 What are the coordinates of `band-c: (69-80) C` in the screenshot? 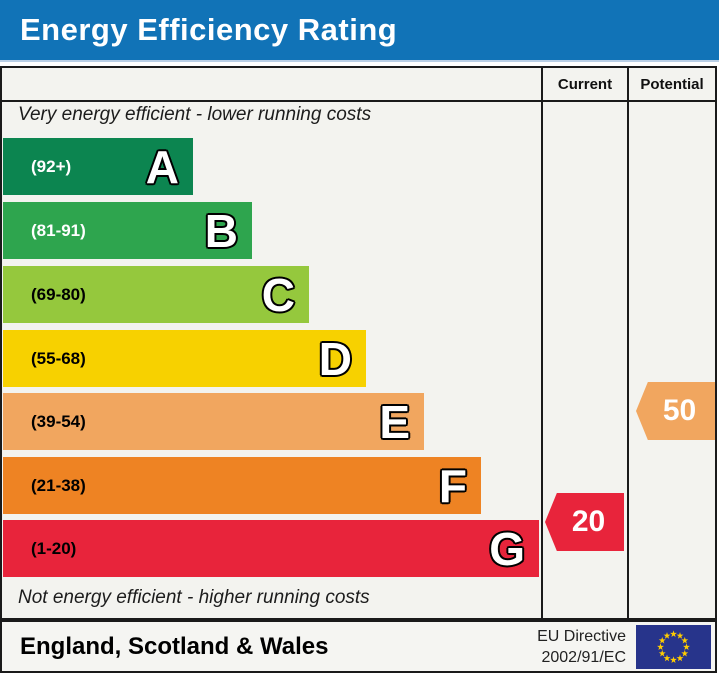 It's located at (156, 294).